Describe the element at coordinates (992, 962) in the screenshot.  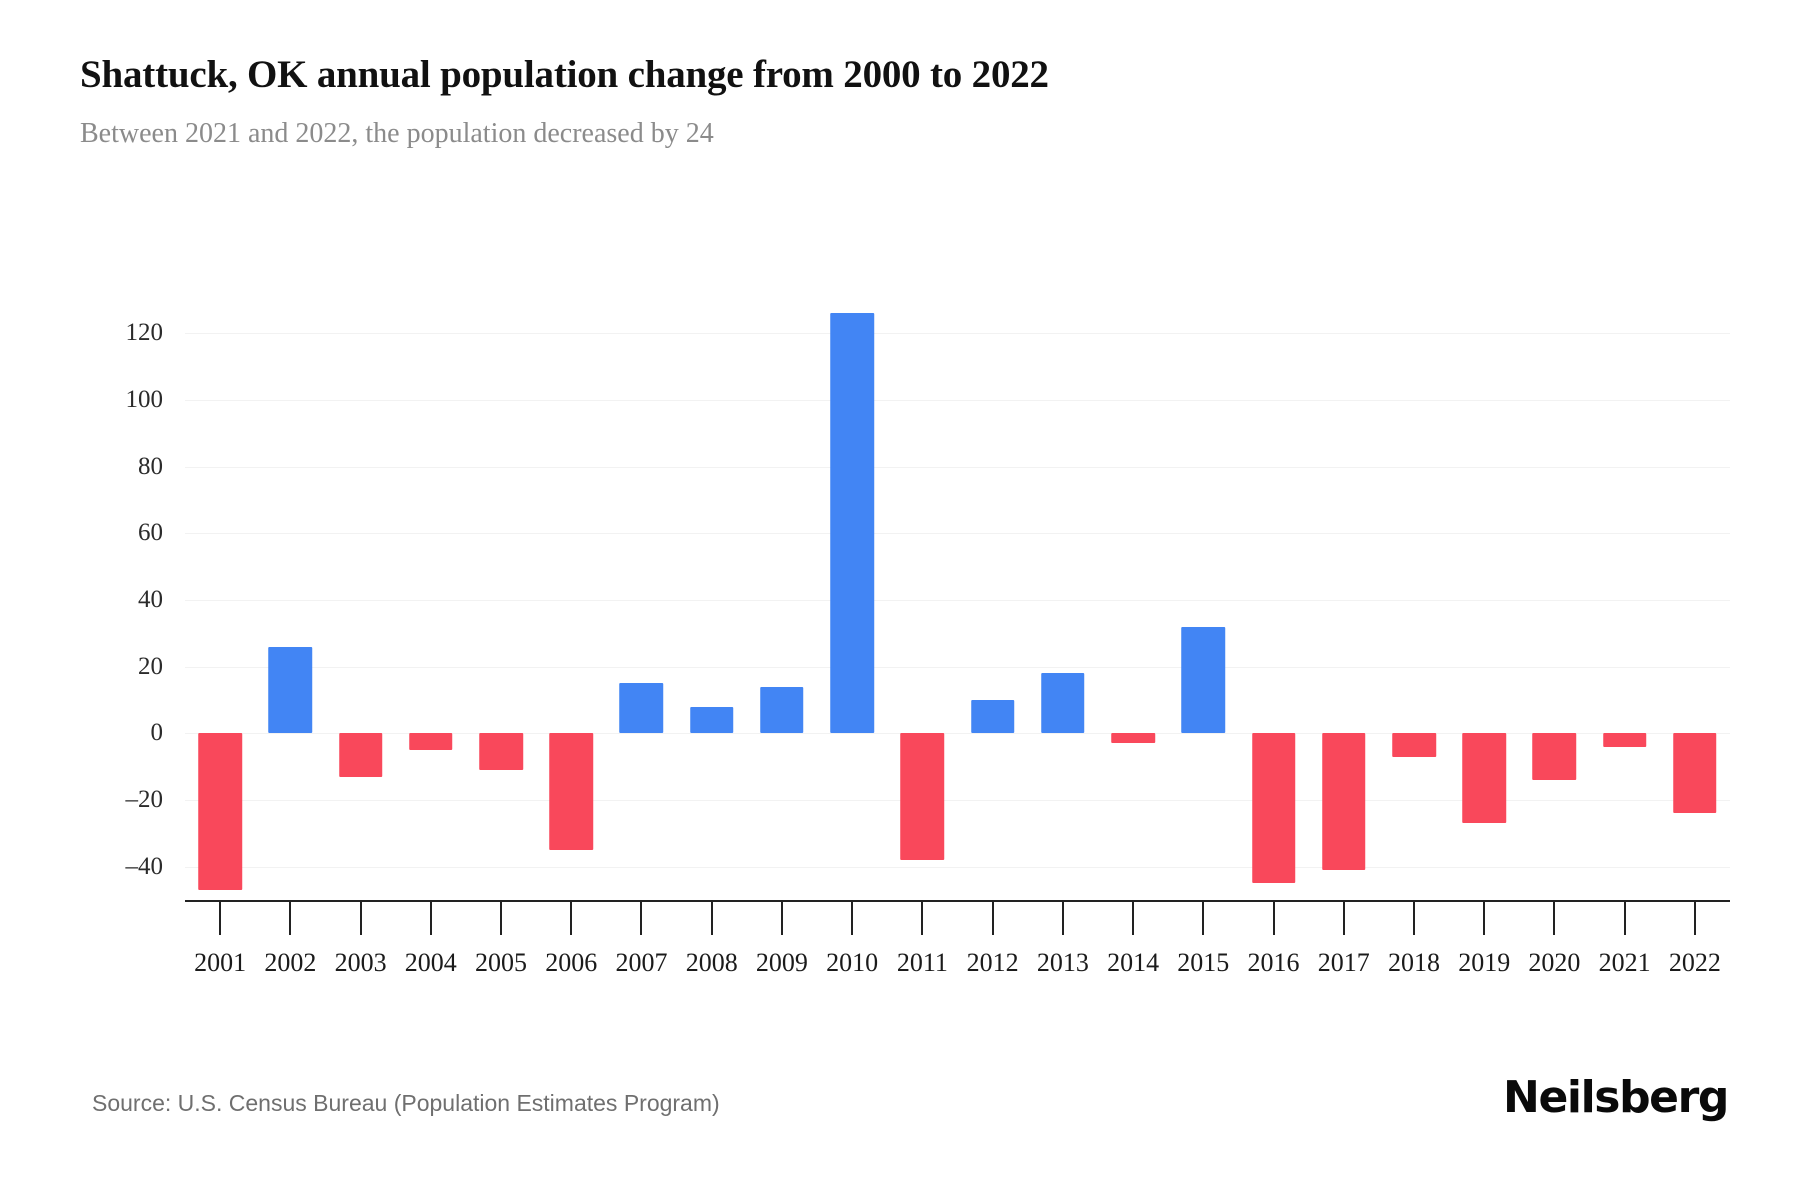
I see `x-axis-tick-label: 2012` at that location.